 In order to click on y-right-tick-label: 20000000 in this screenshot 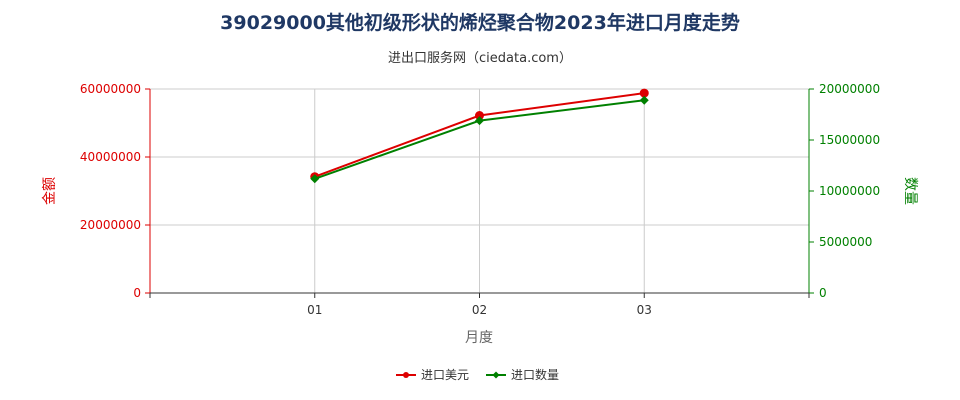, I will do `click(849, 89)`.